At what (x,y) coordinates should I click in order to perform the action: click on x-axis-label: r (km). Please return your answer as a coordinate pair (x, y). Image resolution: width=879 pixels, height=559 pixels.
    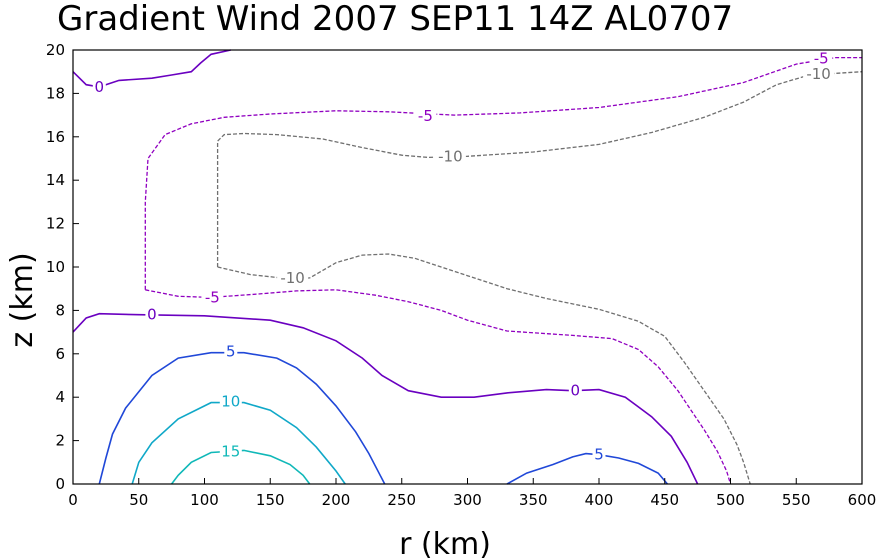
    Looking at the image, I should click on (445, 543).